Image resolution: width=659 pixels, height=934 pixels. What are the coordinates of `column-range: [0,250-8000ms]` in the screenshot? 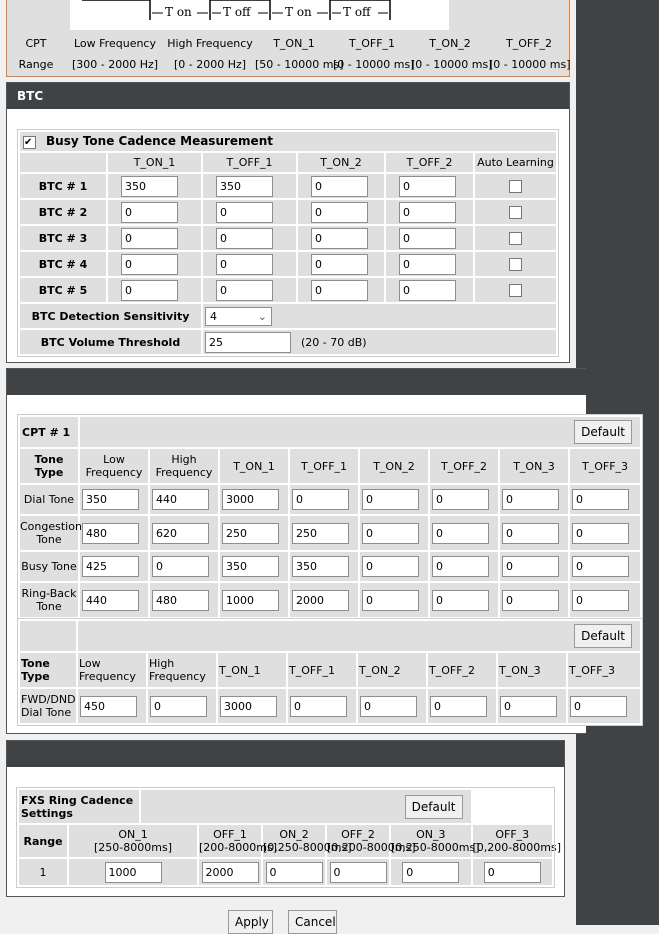 It's located at (435, 847).